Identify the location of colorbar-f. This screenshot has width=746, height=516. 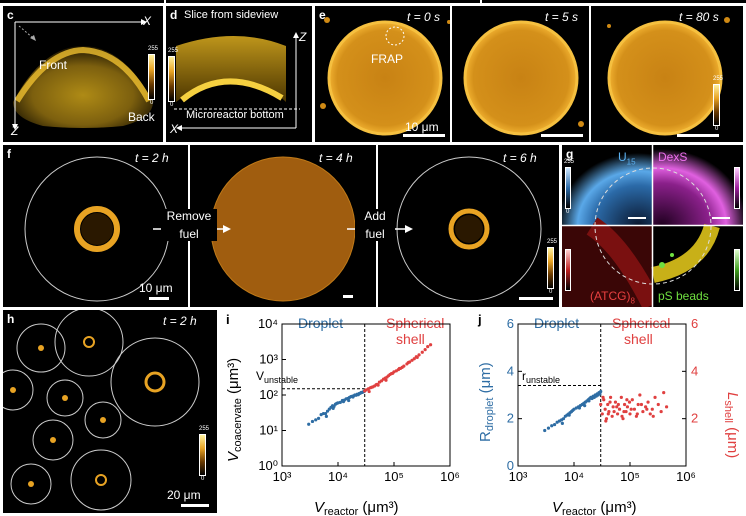
(550, 268).